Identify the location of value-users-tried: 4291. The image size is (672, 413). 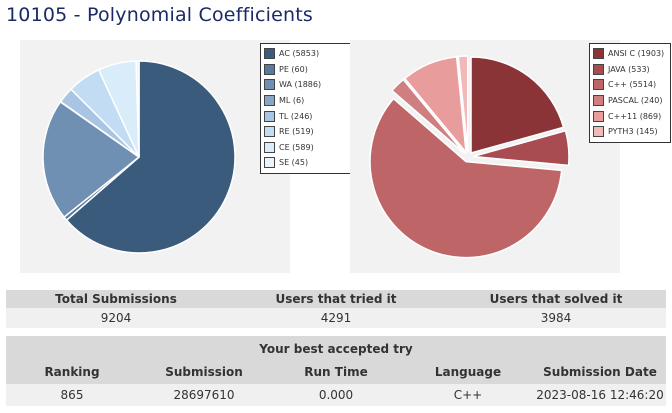
(336, 318).